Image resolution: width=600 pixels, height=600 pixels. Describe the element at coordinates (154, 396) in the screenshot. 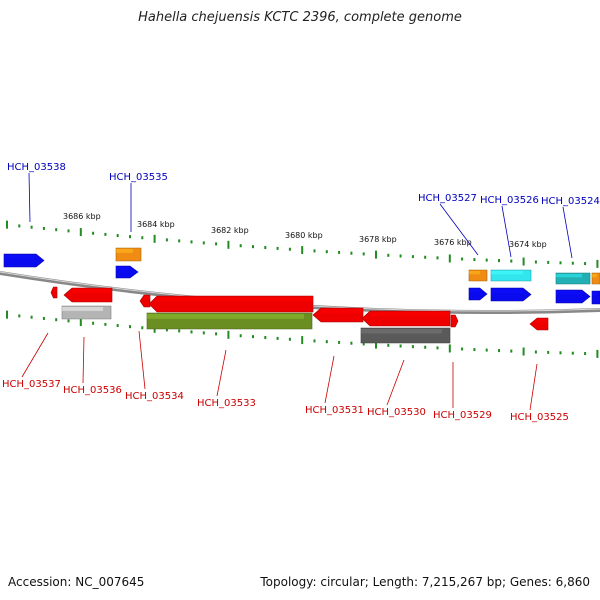

I see `gene-label: HCH_03534` at that location.